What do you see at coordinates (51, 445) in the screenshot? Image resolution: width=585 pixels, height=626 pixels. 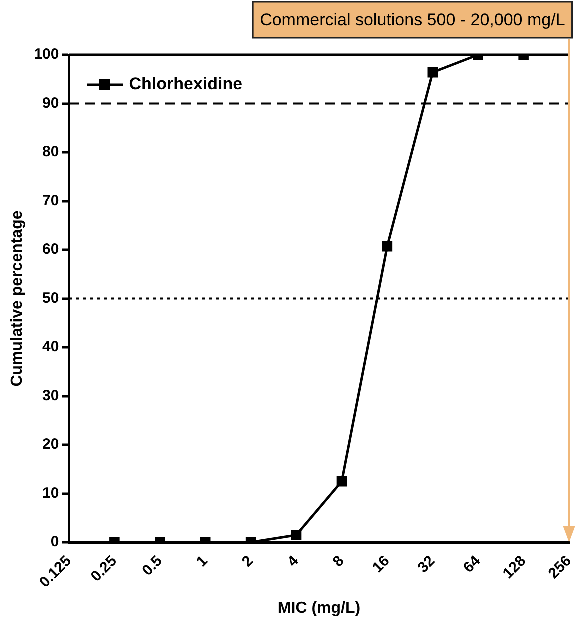 I see `y-tick-label: 20` at bounding box center [51, 445].